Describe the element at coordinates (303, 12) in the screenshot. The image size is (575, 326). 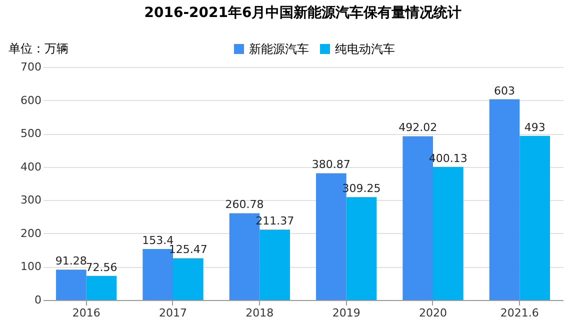
I see `chart-title: 2016-2021年6月中国新能源汽车保有量情况统计` at that location.